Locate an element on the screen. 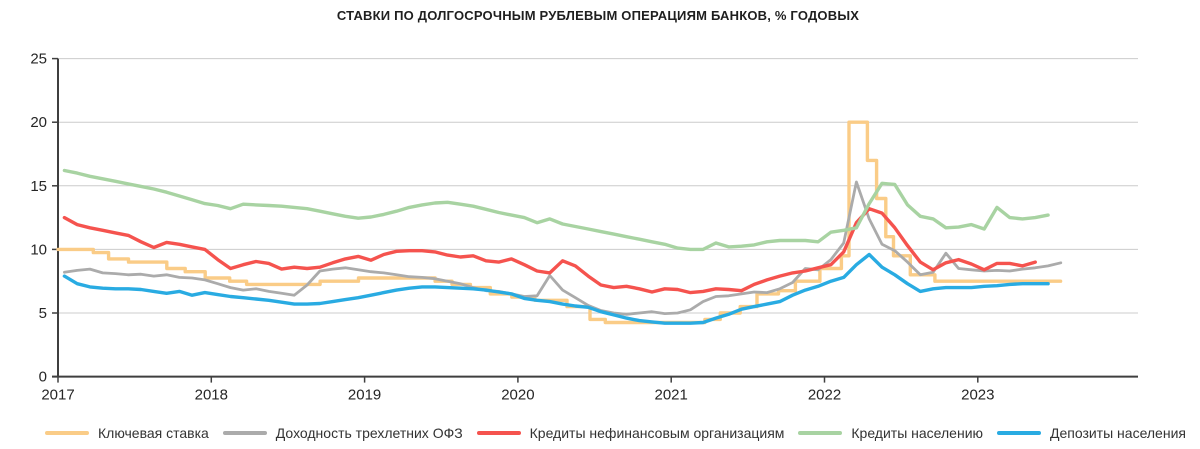  x-axis-labels: 2017 2018 2019 2020 2021 2022 2023 is located at coordinates (517, 395).